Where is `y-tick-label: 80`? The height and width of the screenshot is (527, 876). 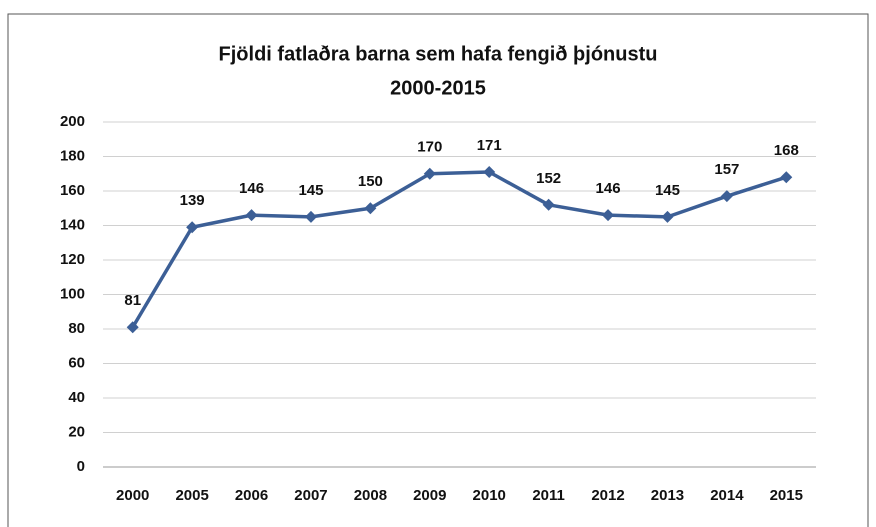 y-tick-label: 80 is located at coordinates (76, 328).